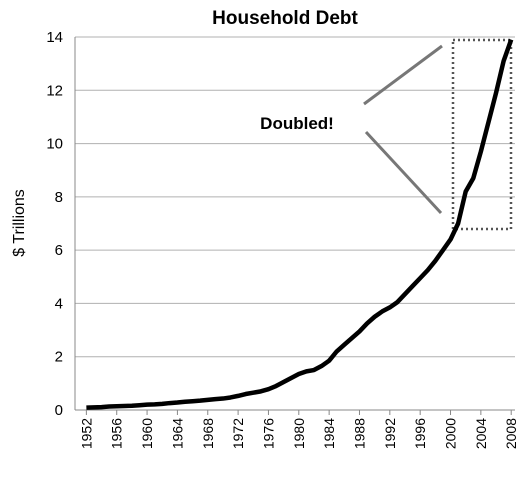  Describe the element at coordinates (451, 433) in the screenshot. I see `x-tick-label: 2000` at that location.